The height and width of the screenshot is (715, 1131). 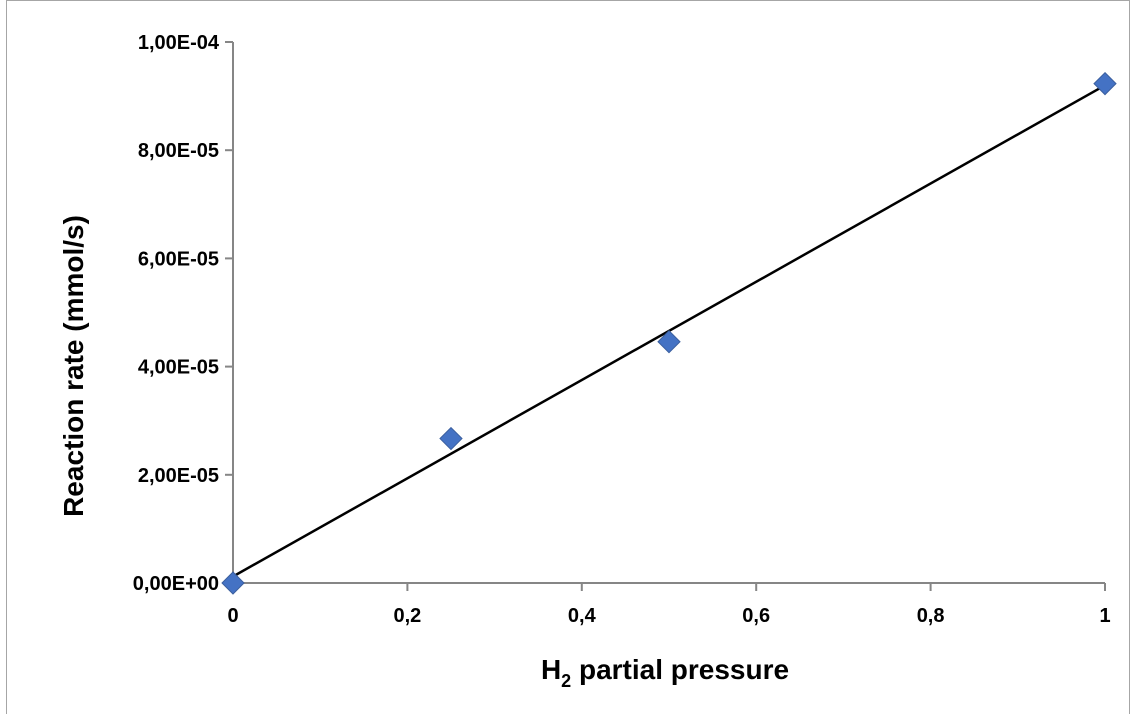 What do you see at coordinates (178, 259) in the screenshot?
I see `y-tick-label: 6,00E-05` at bounding box center [178, 259].